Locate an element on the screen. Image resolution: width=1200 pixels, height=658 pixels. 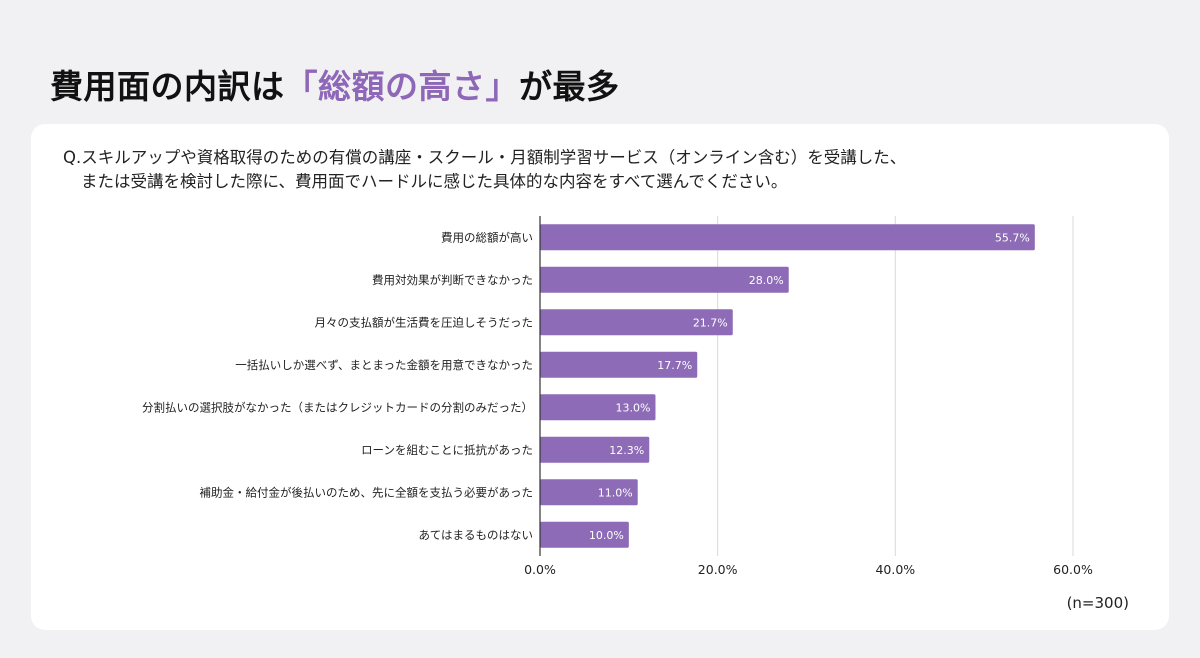
category-label: 費用の総額が高い is located at coordinates (487, 237).